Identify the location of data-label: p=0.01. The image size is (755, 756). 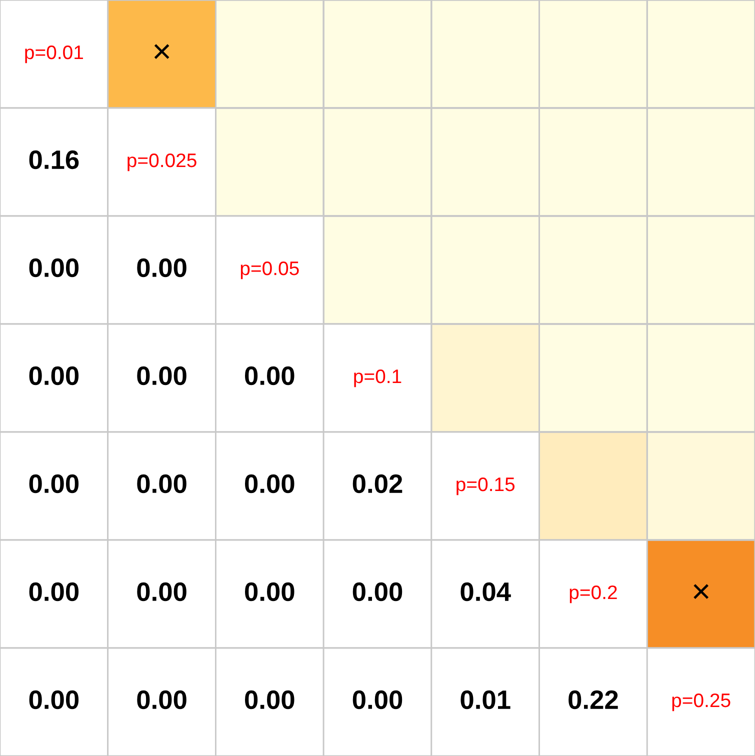
(54, 54).